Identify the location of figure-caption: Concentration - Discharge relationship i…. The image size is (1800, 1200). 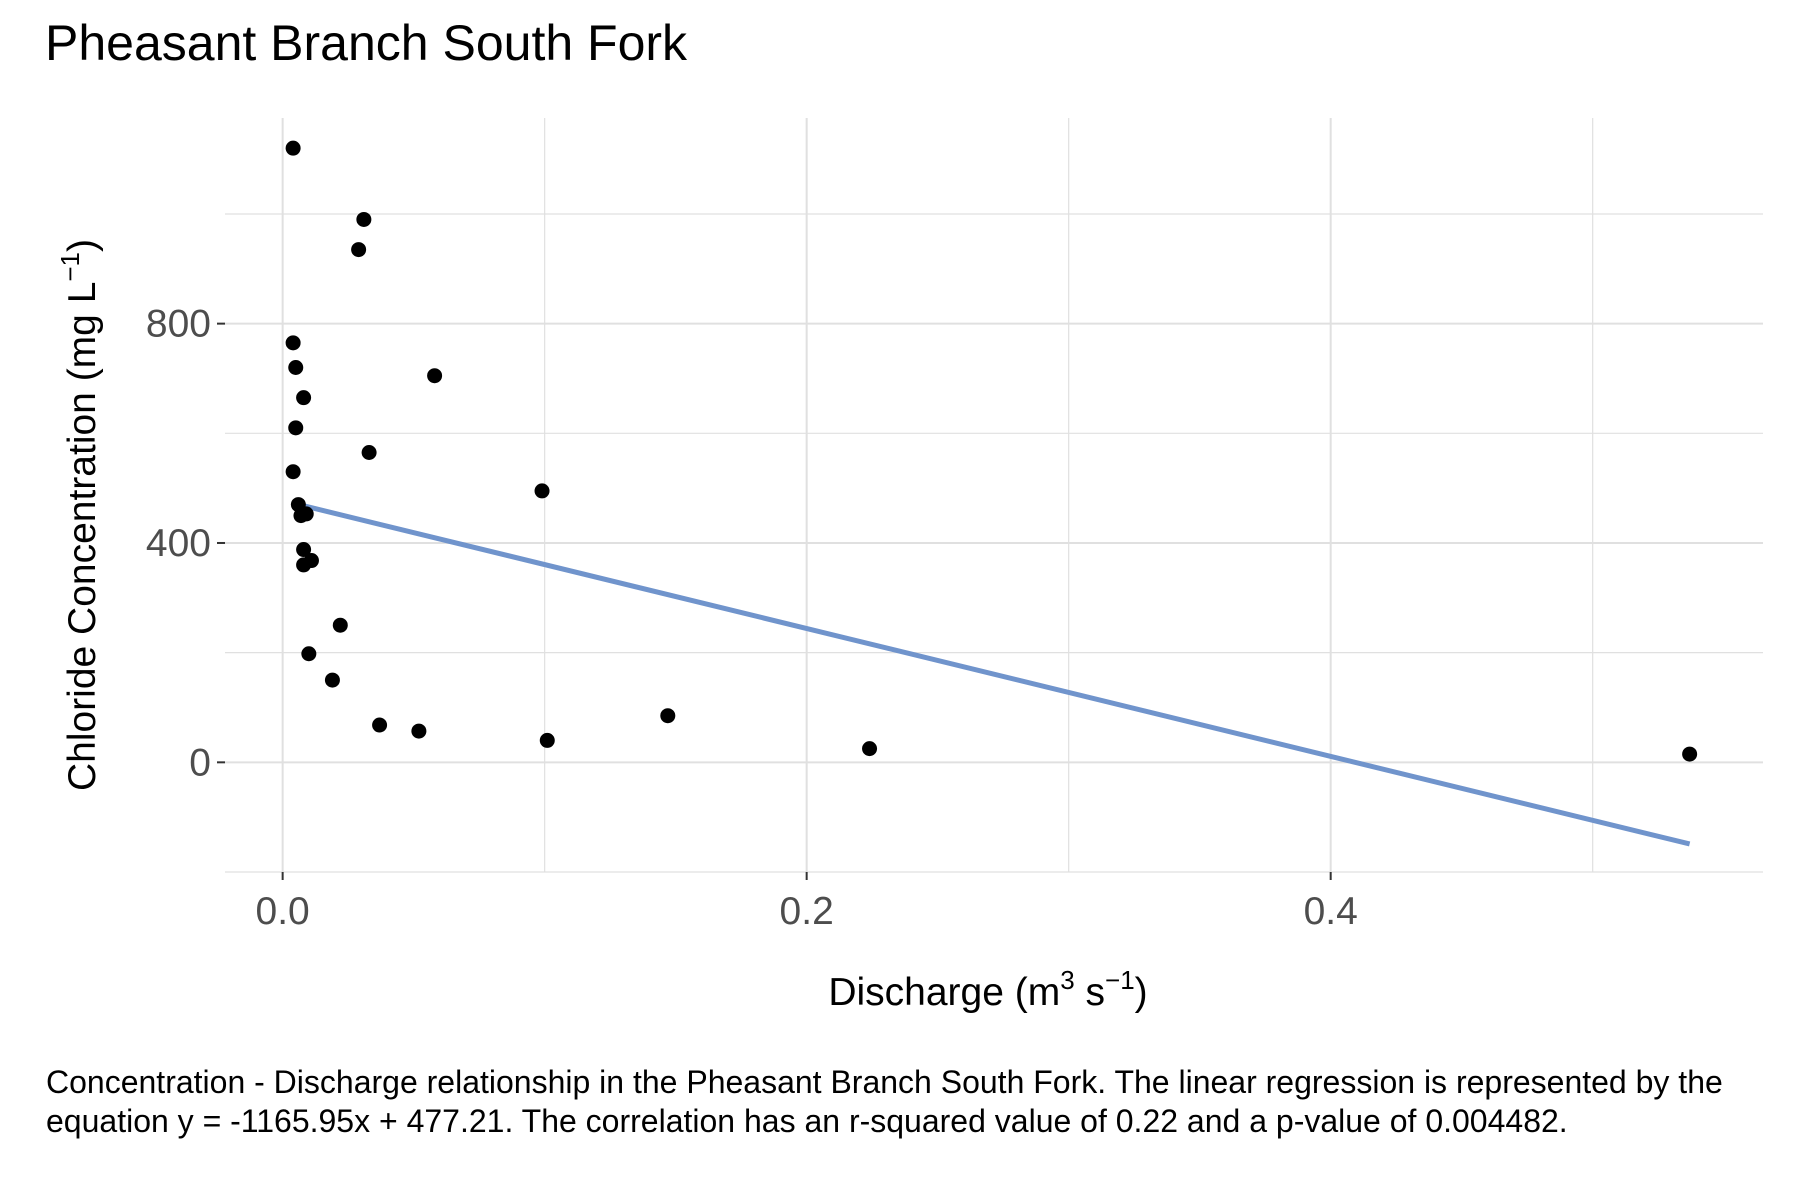
(884, 1101).